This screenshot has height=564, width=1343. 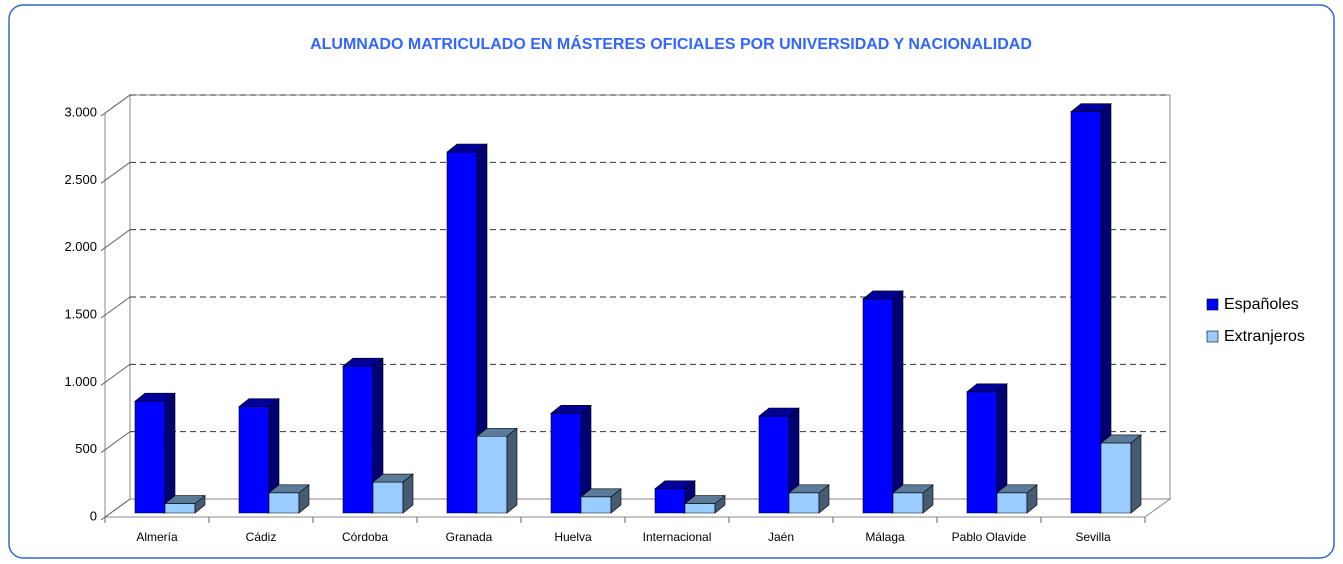 What do you see at coordinates (93, 515) in the screenshot?
I see `y-tick-label: 0` at bounding box center [93, 515].